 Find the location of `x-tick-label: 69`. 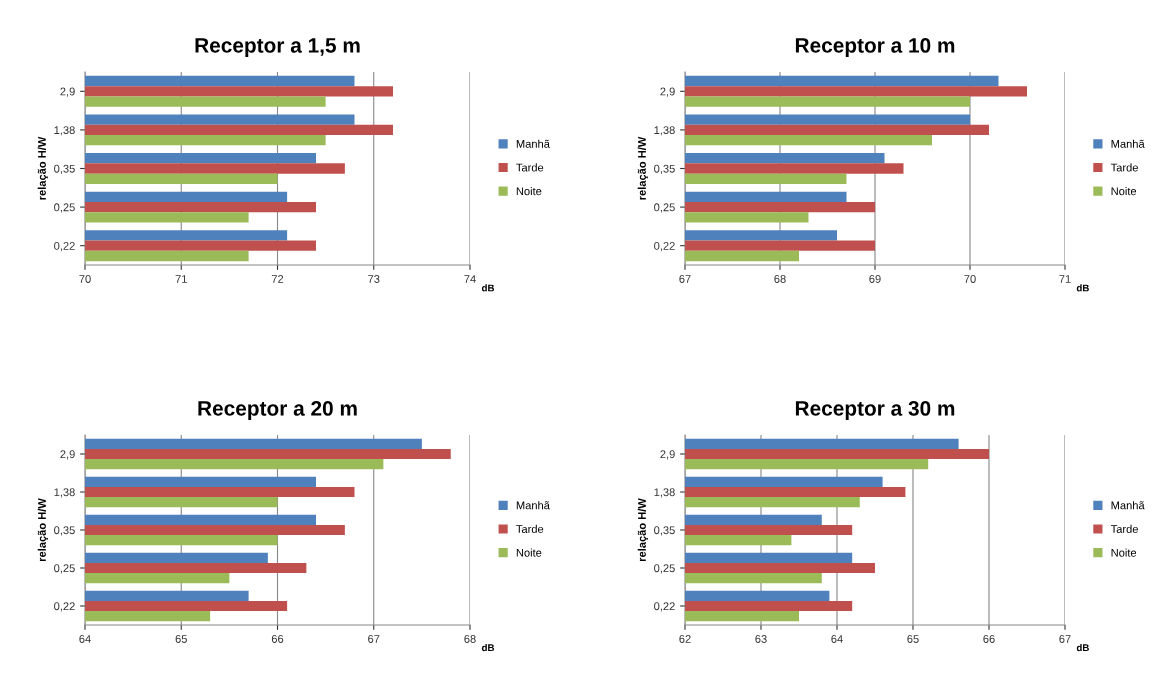

x-tick-label: 69 is located at coordinates (875, 279).